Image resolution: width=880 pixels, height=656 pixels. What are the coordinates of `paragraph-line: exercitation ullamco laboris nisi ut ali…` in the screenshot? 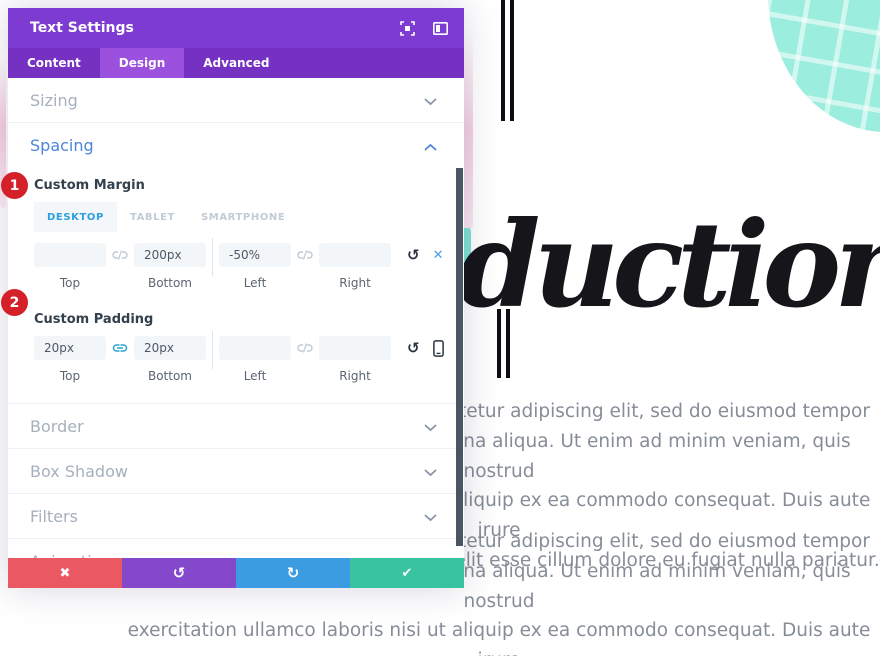 It's located at (499, 638).